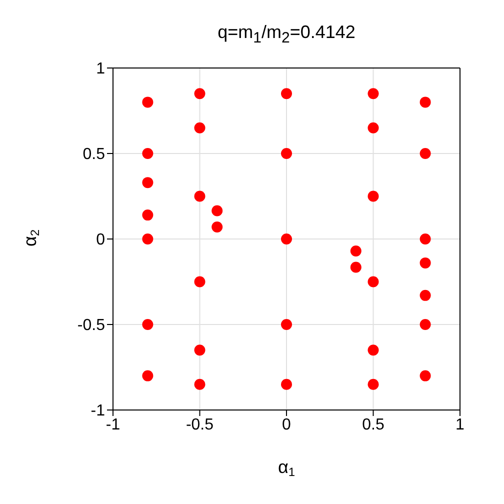 Image resolution: width=504 pixels, height=504 pixels. What do you see at coordinates (98, 411) in the screenshot?
I see `y-tick-label: -1` at bounding box center [98, 411].